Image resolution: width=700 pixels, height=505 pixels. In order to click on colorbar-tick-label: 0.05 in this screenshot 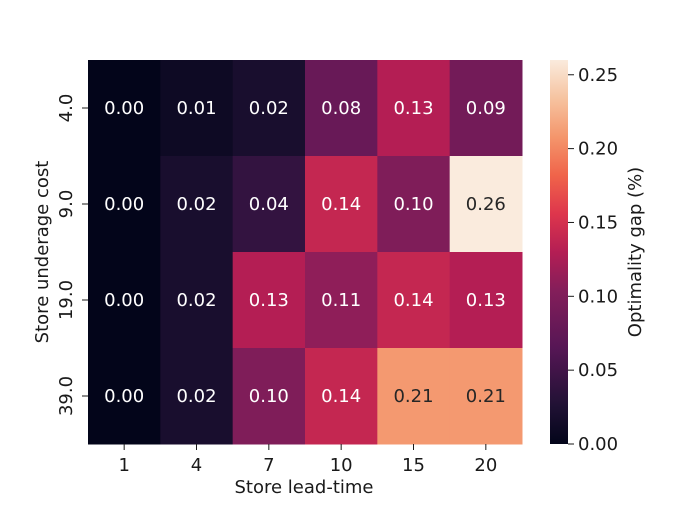, I will do `click(598, 370)`.